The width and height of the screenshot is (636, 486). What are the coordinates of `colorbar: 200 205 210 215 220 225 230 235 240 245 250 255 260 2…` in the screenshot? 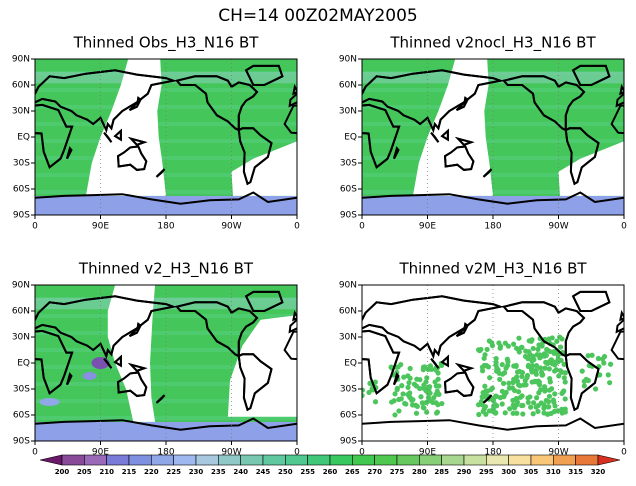 It's located at (330, 465).